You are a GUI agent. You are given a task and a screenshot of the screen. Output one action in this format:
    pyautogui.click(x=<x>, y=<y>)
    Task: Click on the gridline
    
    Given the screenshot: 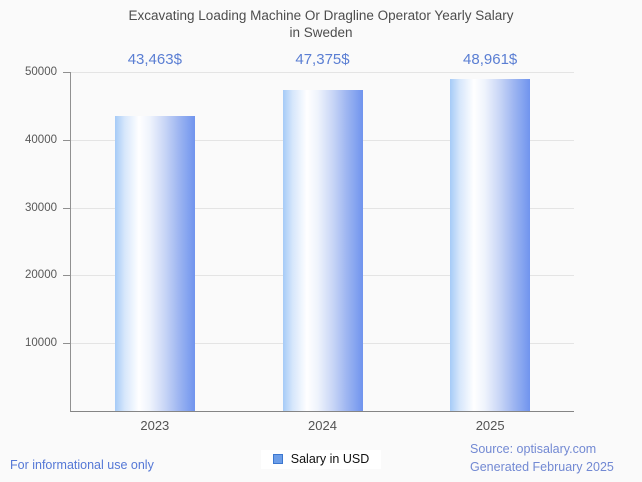 What is the action you would take?
    pyautogui.click(x=322, y=72)
    